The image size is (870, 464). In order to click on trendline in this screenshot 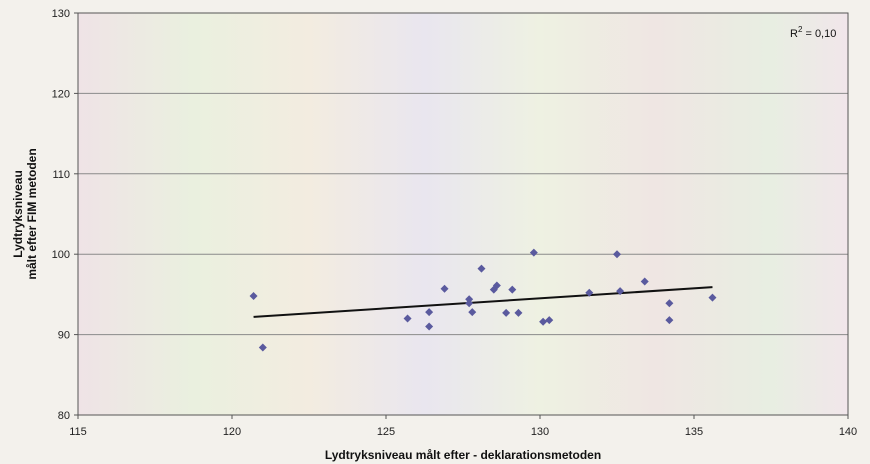, I will do `click(483, 302)`.